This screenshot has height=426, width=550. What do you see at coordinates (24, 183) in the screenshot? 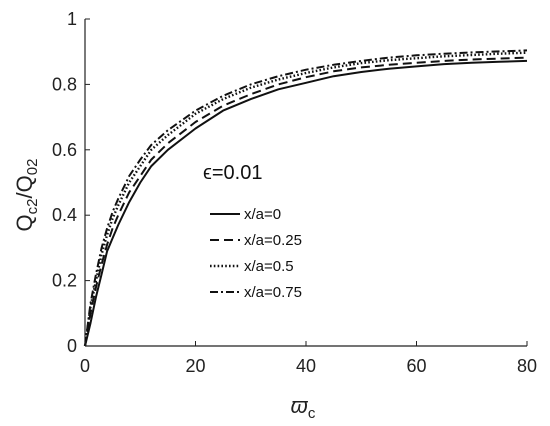
I see `y-axis-label-q2: Q` at bounding box center [24, 183].